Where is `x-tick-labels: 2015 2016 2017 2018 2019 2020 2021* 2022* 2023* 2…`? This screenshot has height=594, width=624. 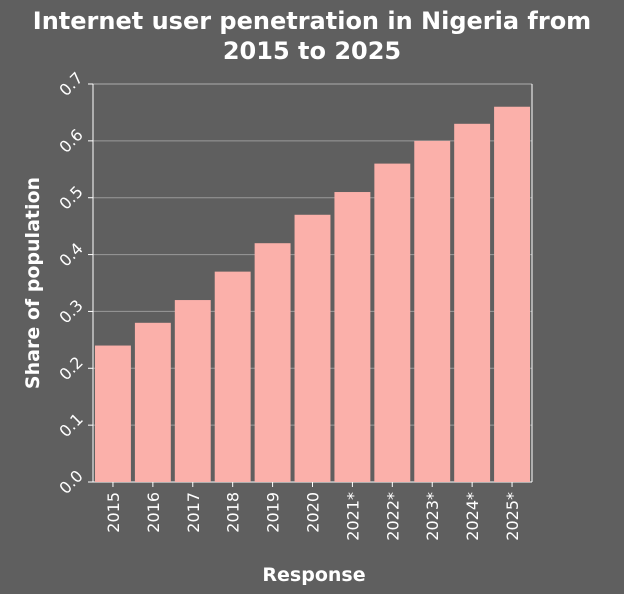 x-tick-labels: 2015 2016 2017 2018 2019 2020 2021* 2022* 2023* 2… is located at coordinates (313, 516).